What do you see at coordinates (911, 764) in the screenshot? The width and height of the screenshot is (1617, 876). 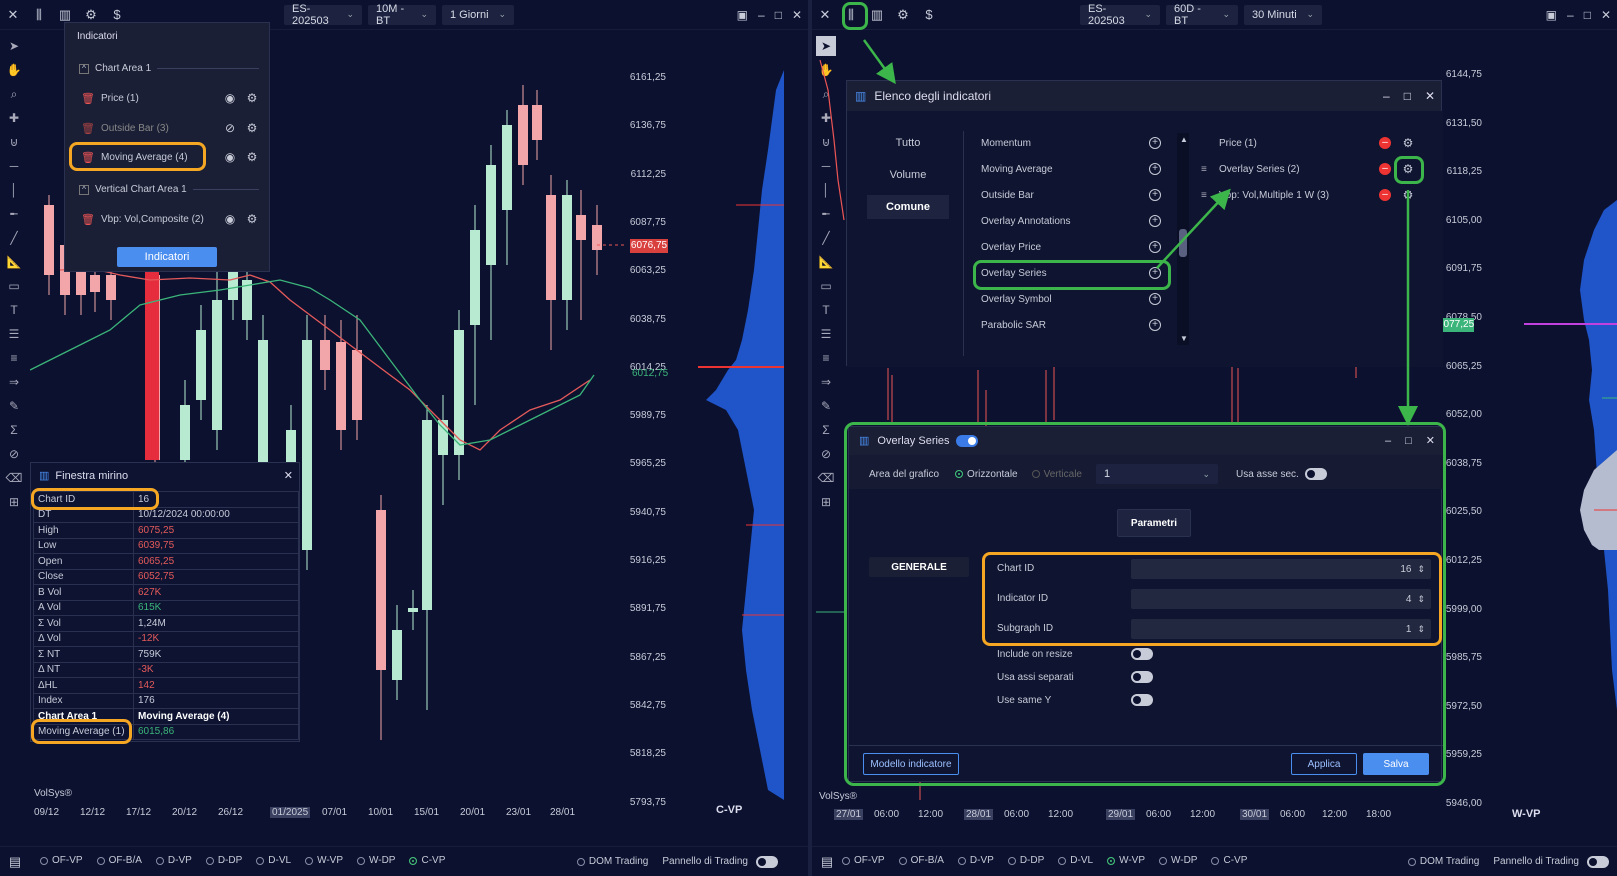 I see `modello-indicatore-button: Modello indicatore` at bounding box center [911, 764].